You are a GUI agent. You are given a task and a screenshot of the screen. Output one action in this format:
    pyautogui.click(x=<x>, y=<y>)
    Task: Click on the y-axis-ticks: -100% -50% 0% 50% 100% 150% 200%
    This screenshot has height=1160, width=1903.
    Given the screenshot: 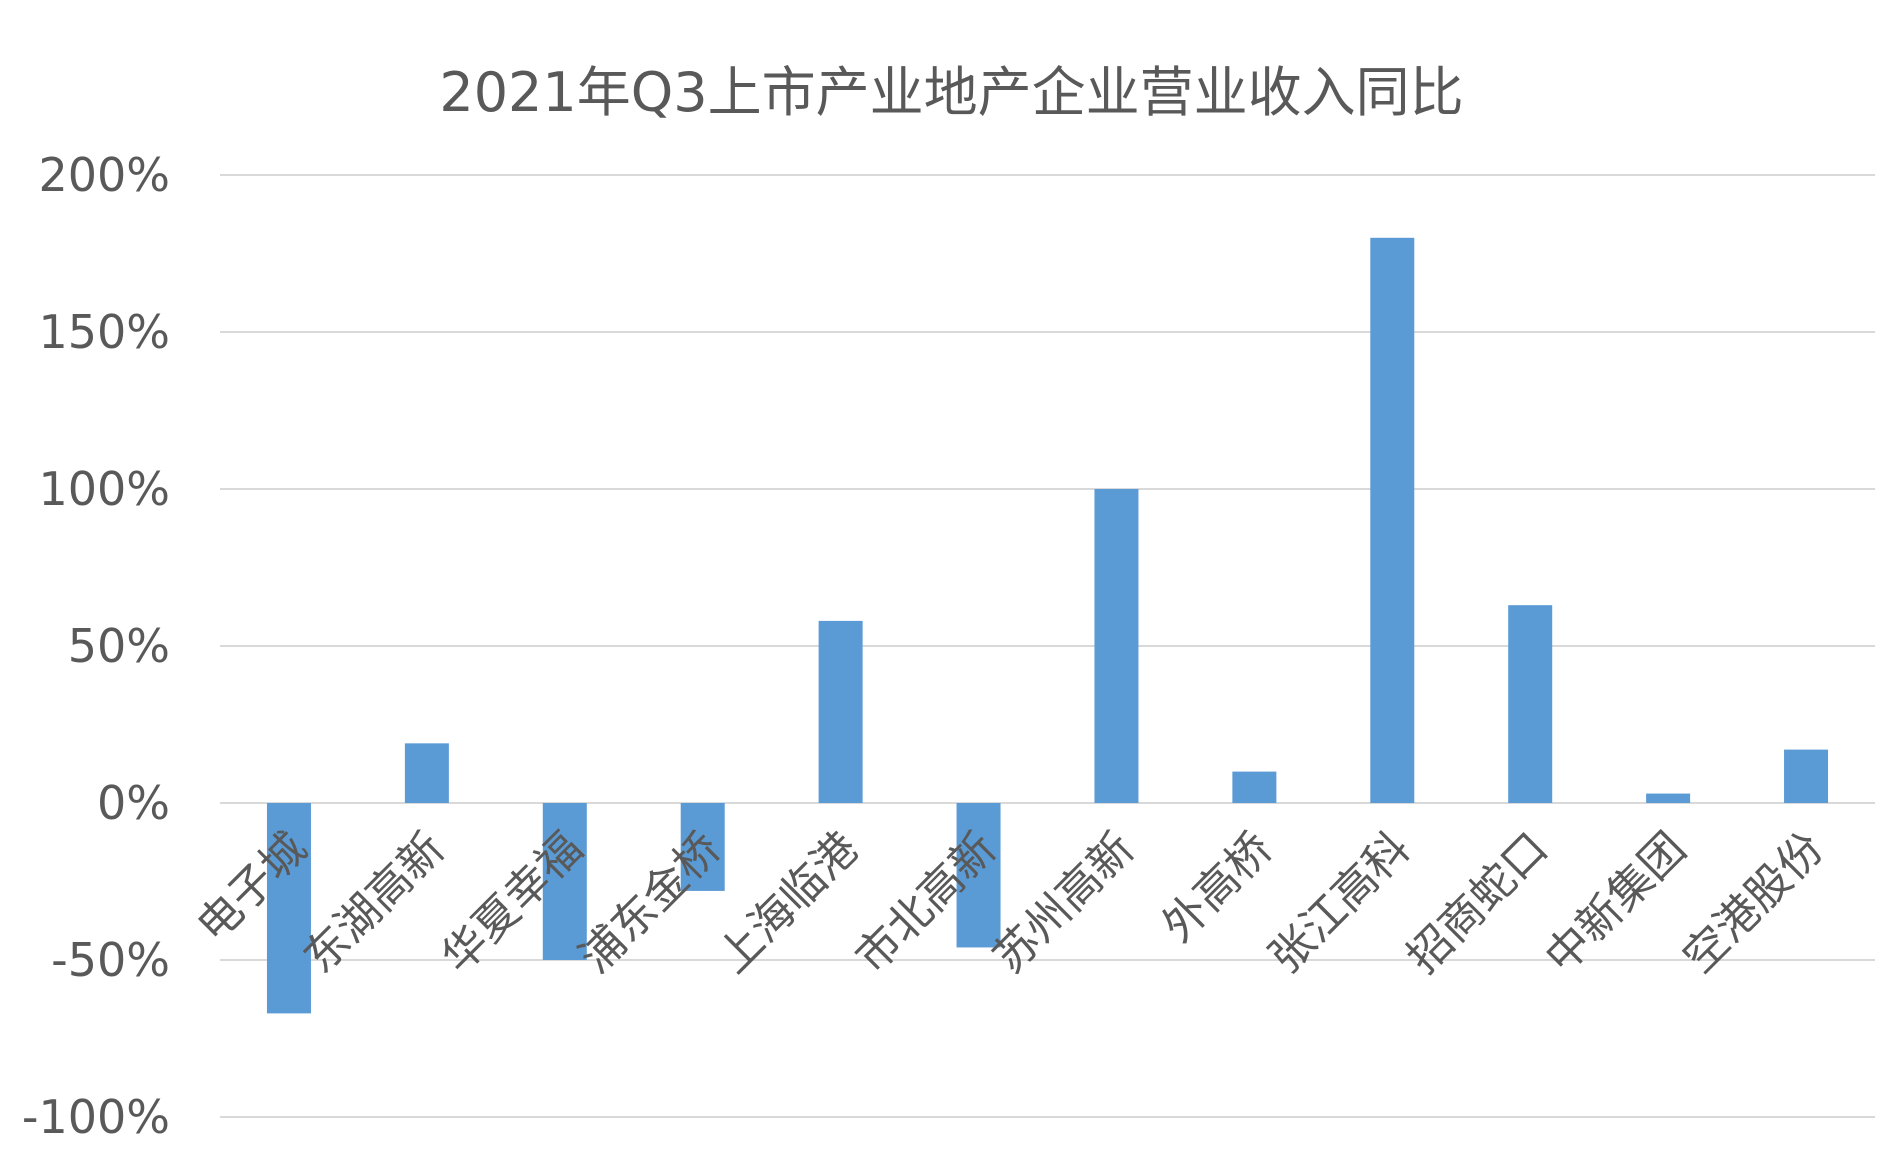 What is the action you would take?
    pyautogui.click(x=96, y=646)
    